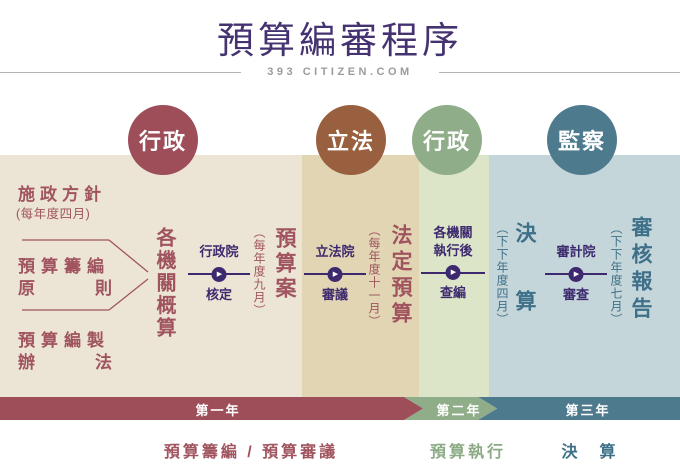 Image resolution: width=680 pixels, height=474 pixels. Describe the element at coordinates (374, 276) in the screenshot. I see `legal-budget-time: （每年度十一月）` at that location.